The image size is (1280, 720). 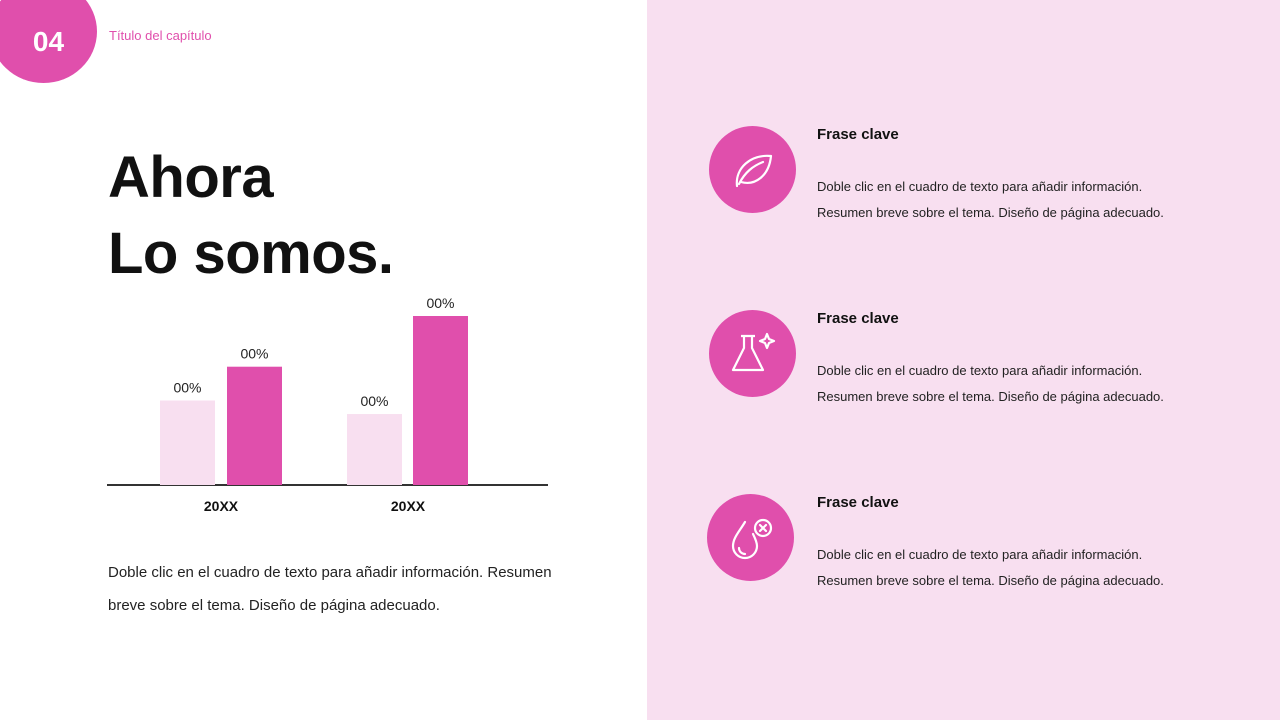 I want to click on title-line-2: Lo somos., so click(x=251, y=253).